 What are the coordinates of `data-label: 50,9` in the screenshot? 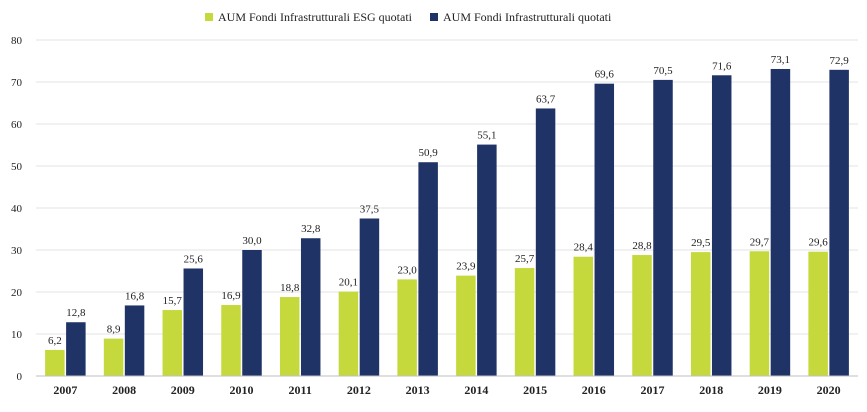 It's located at (429, 153).